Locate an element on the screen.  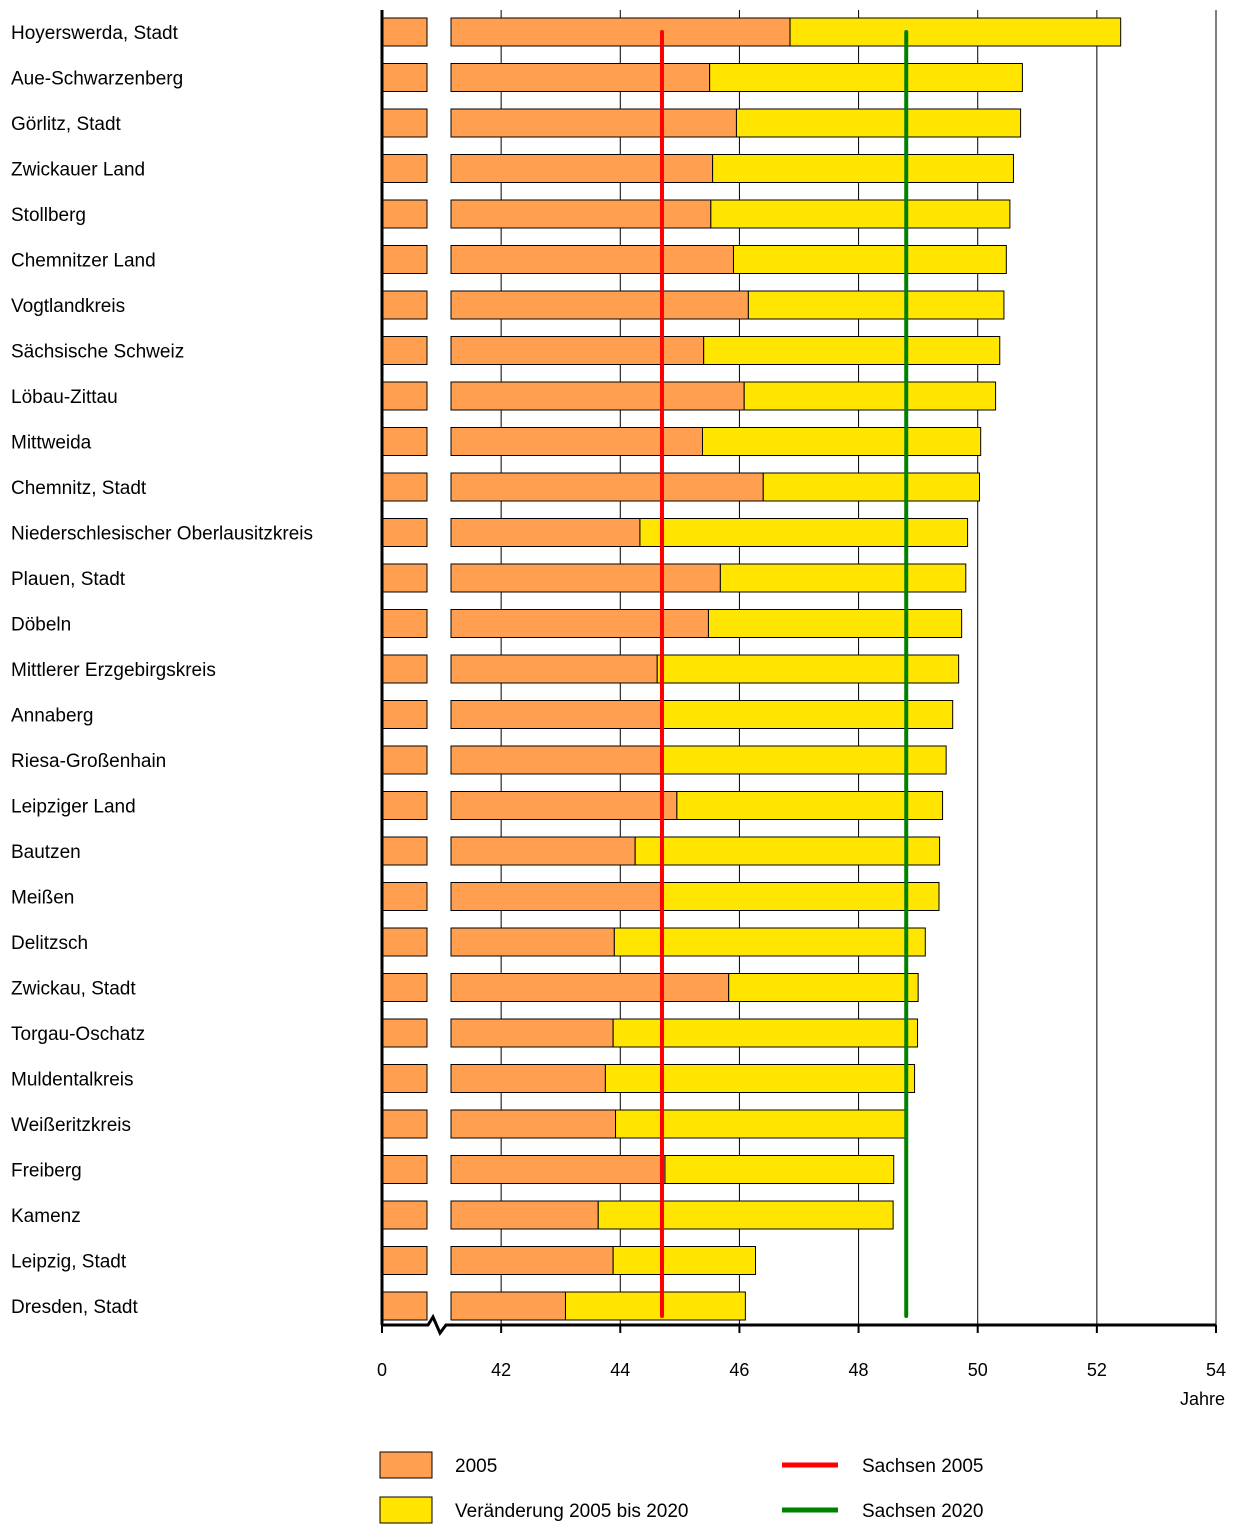
x-tick-label: 42 is located at coordinates (501, 1370).